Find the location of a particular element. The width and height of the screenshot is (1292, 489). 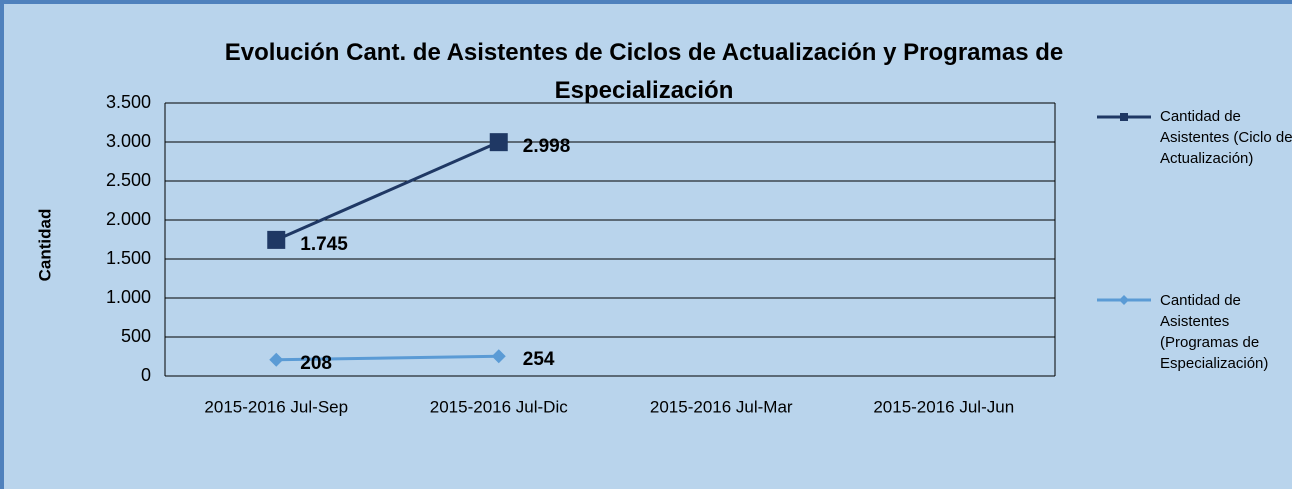

data-label: 2.998 is located at coordinates (547, 146).